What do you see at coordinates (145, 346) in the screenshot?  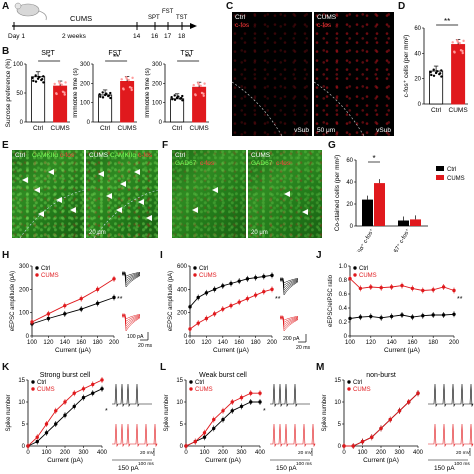 I see `scale-label-x: 20 ms` at bounding box center [145, 346].